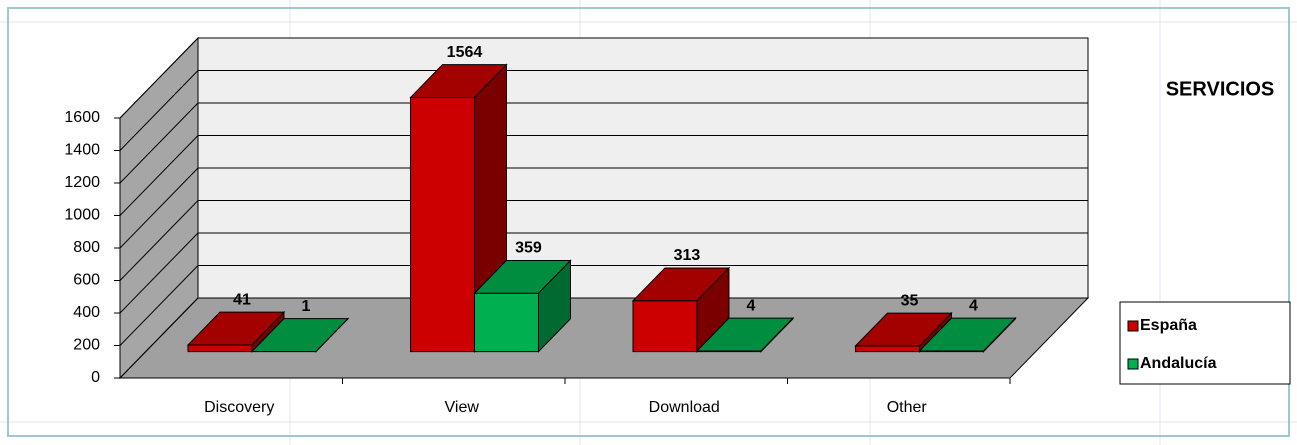 Image resolution: width=1297 pixels, height=445 pixels. What do you see at coordinates (462, 407) in the screenshot?
I see `x-tick-label: View` at bounding box center [462, 407].